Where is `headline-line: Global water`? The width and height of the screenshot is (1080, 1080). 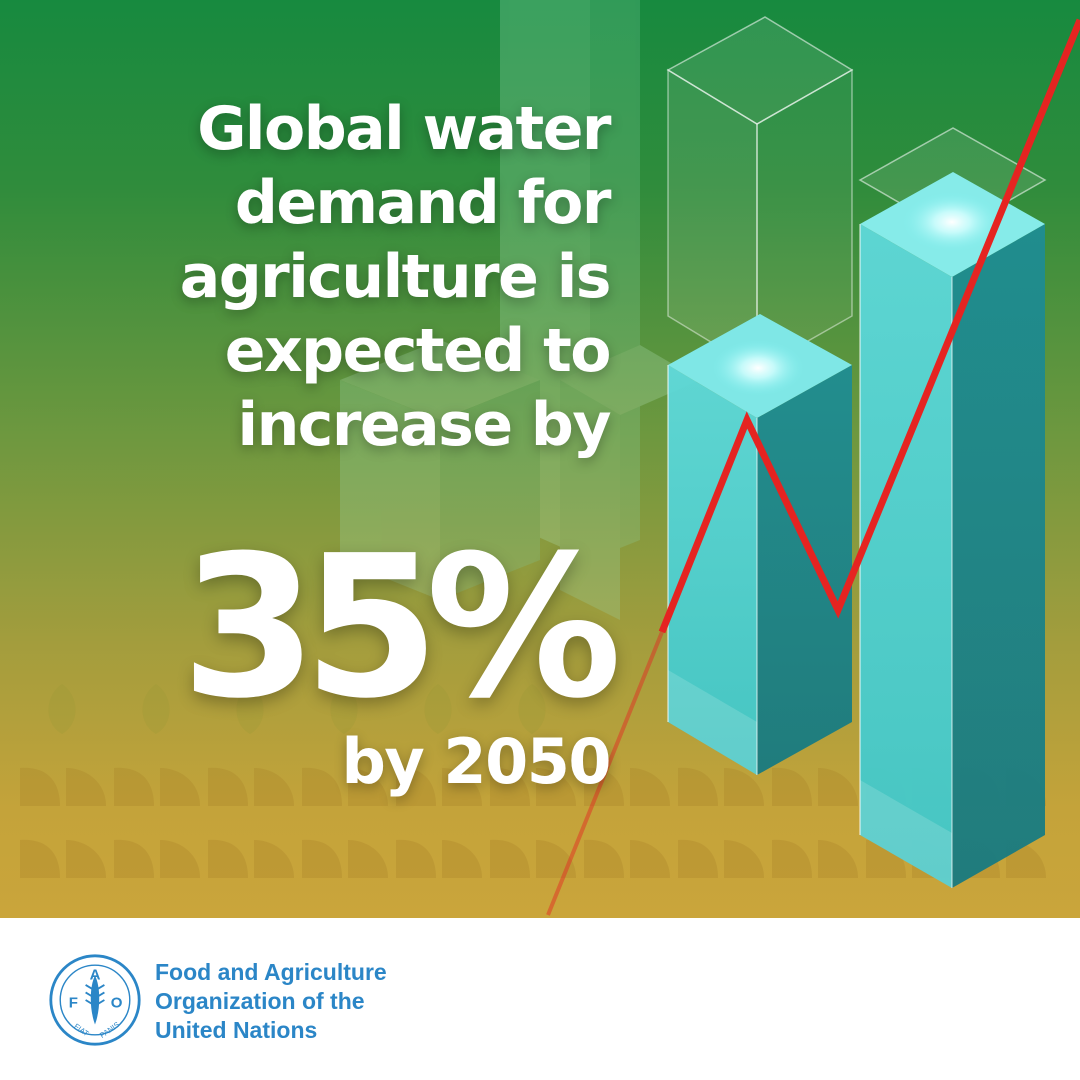 headline-line: Global water is located at coordinates (404, 129).